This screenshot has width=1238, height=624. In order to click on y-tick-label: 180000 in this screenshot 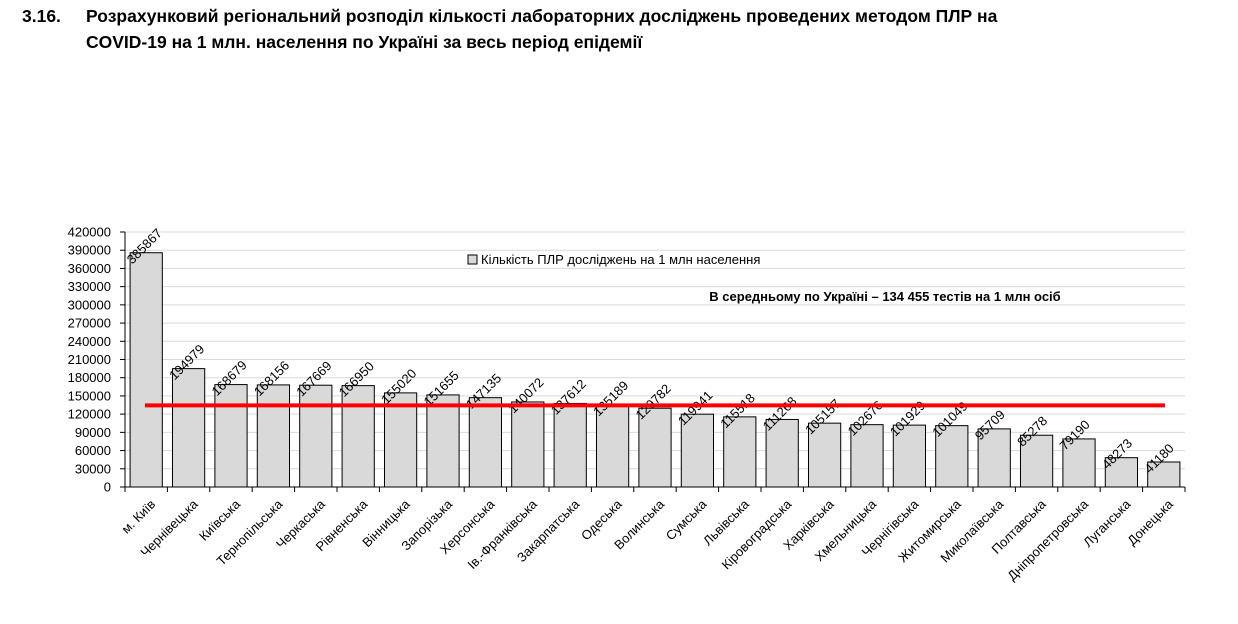, I will do `click(89, 377)`.